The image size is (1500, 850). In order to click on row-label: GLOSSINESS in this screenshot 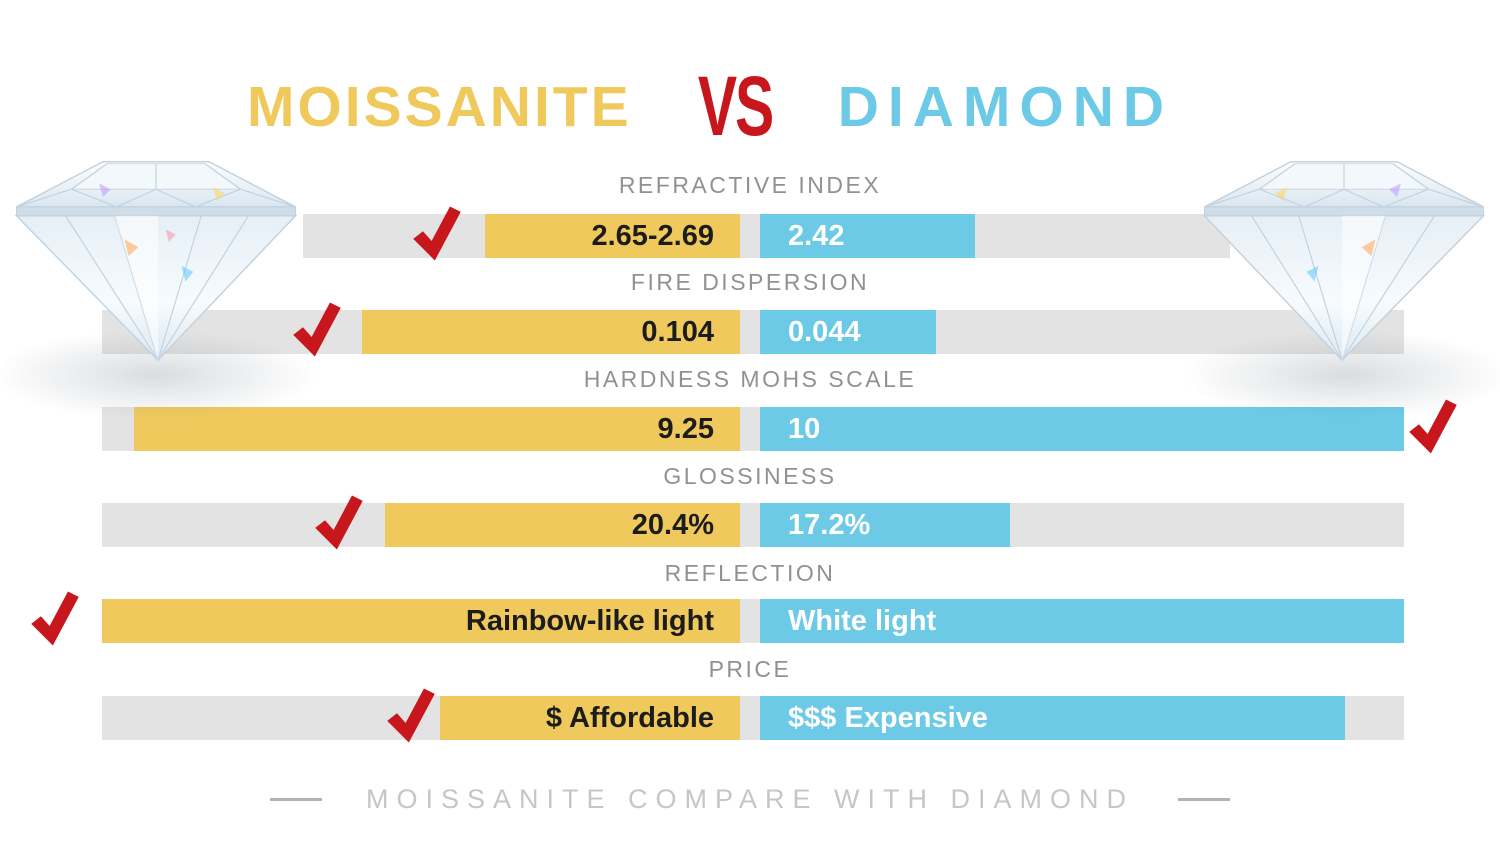, I will do `click(750, 476)`.